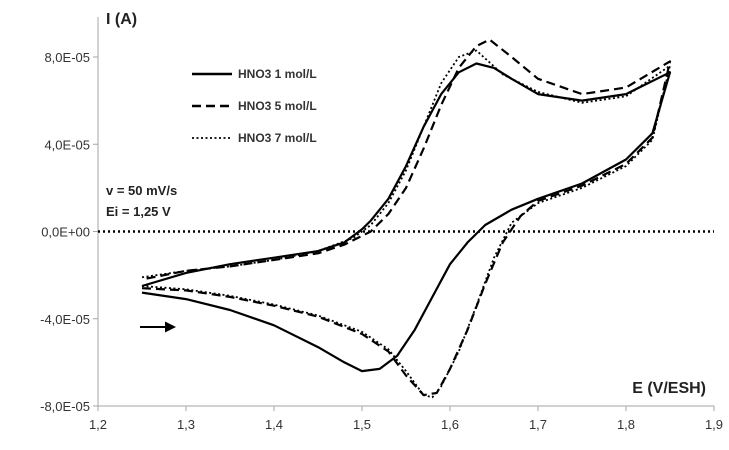 The height and width of the screenshot is (450, 729). What do you see at coordinates (138, 211) in the screenshot?
I see `initial-potential-annotation: Ei = 1,25 V` at bounding box center [138, 211].